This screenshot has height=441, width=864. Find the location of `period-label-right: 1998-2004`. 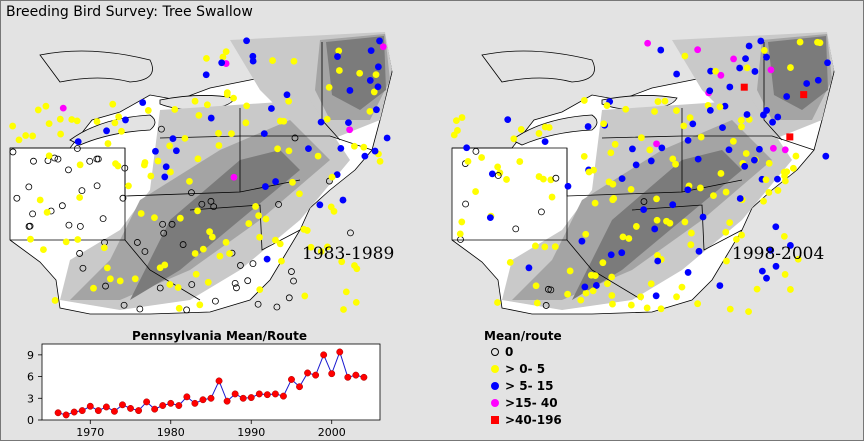

period-label-right: 1998-2004 is located at coordinates (778, 254).